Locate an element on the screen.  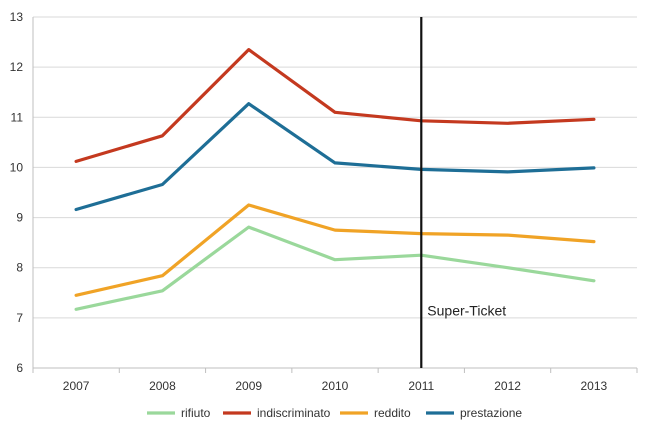
legend-label-prestazione: prestazione is located at coordinates (491, 413).